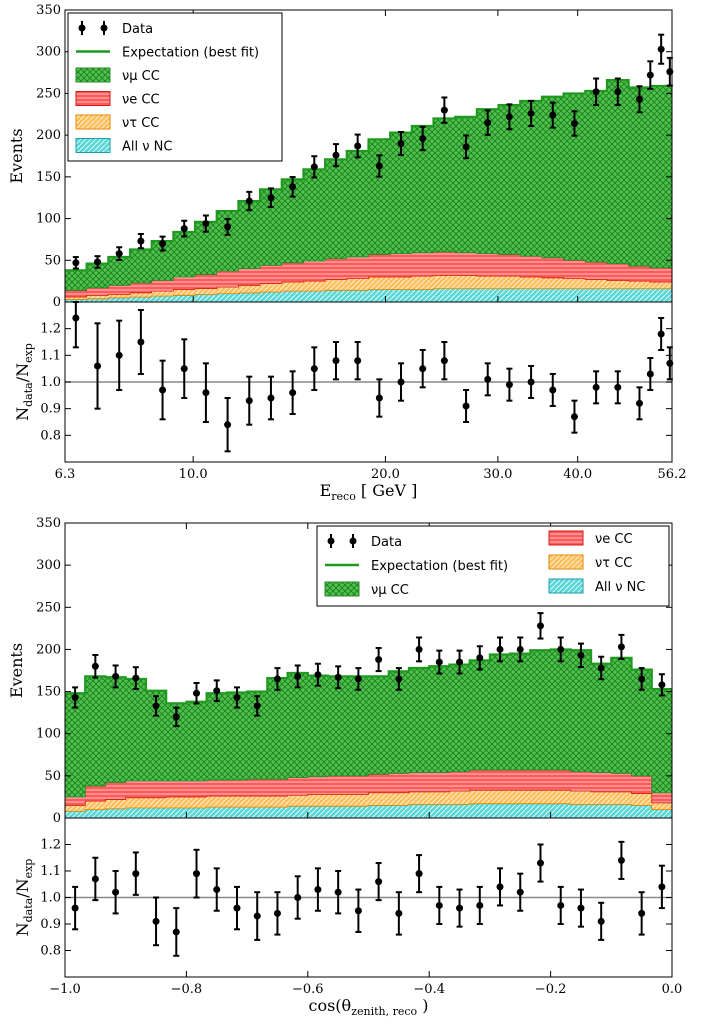 The image size is (716, 1028). Describe the element at coordinates (577, 474) in the screenshot. I see `xtick-label: 40.0` at that location.